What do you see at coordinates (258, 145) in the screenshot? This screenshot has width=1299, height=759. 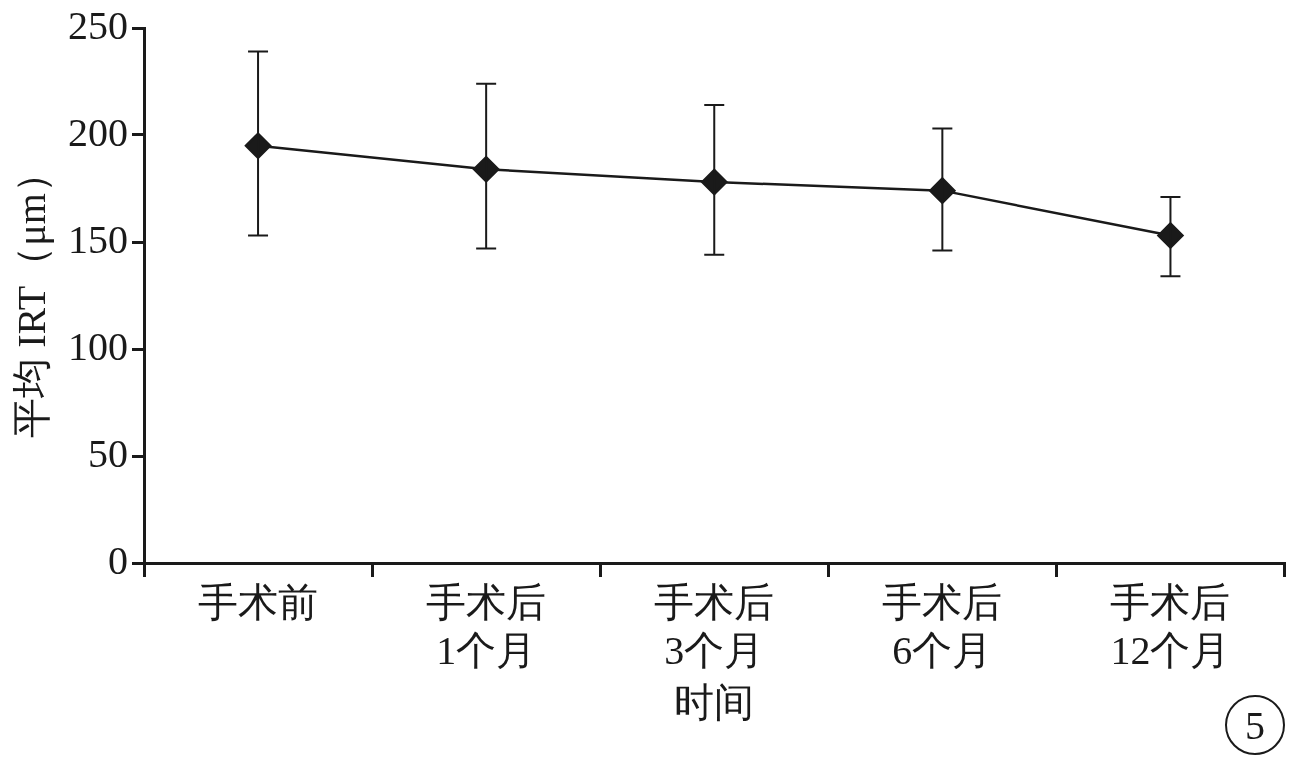 I see `point` at bounding box center [258, 145].